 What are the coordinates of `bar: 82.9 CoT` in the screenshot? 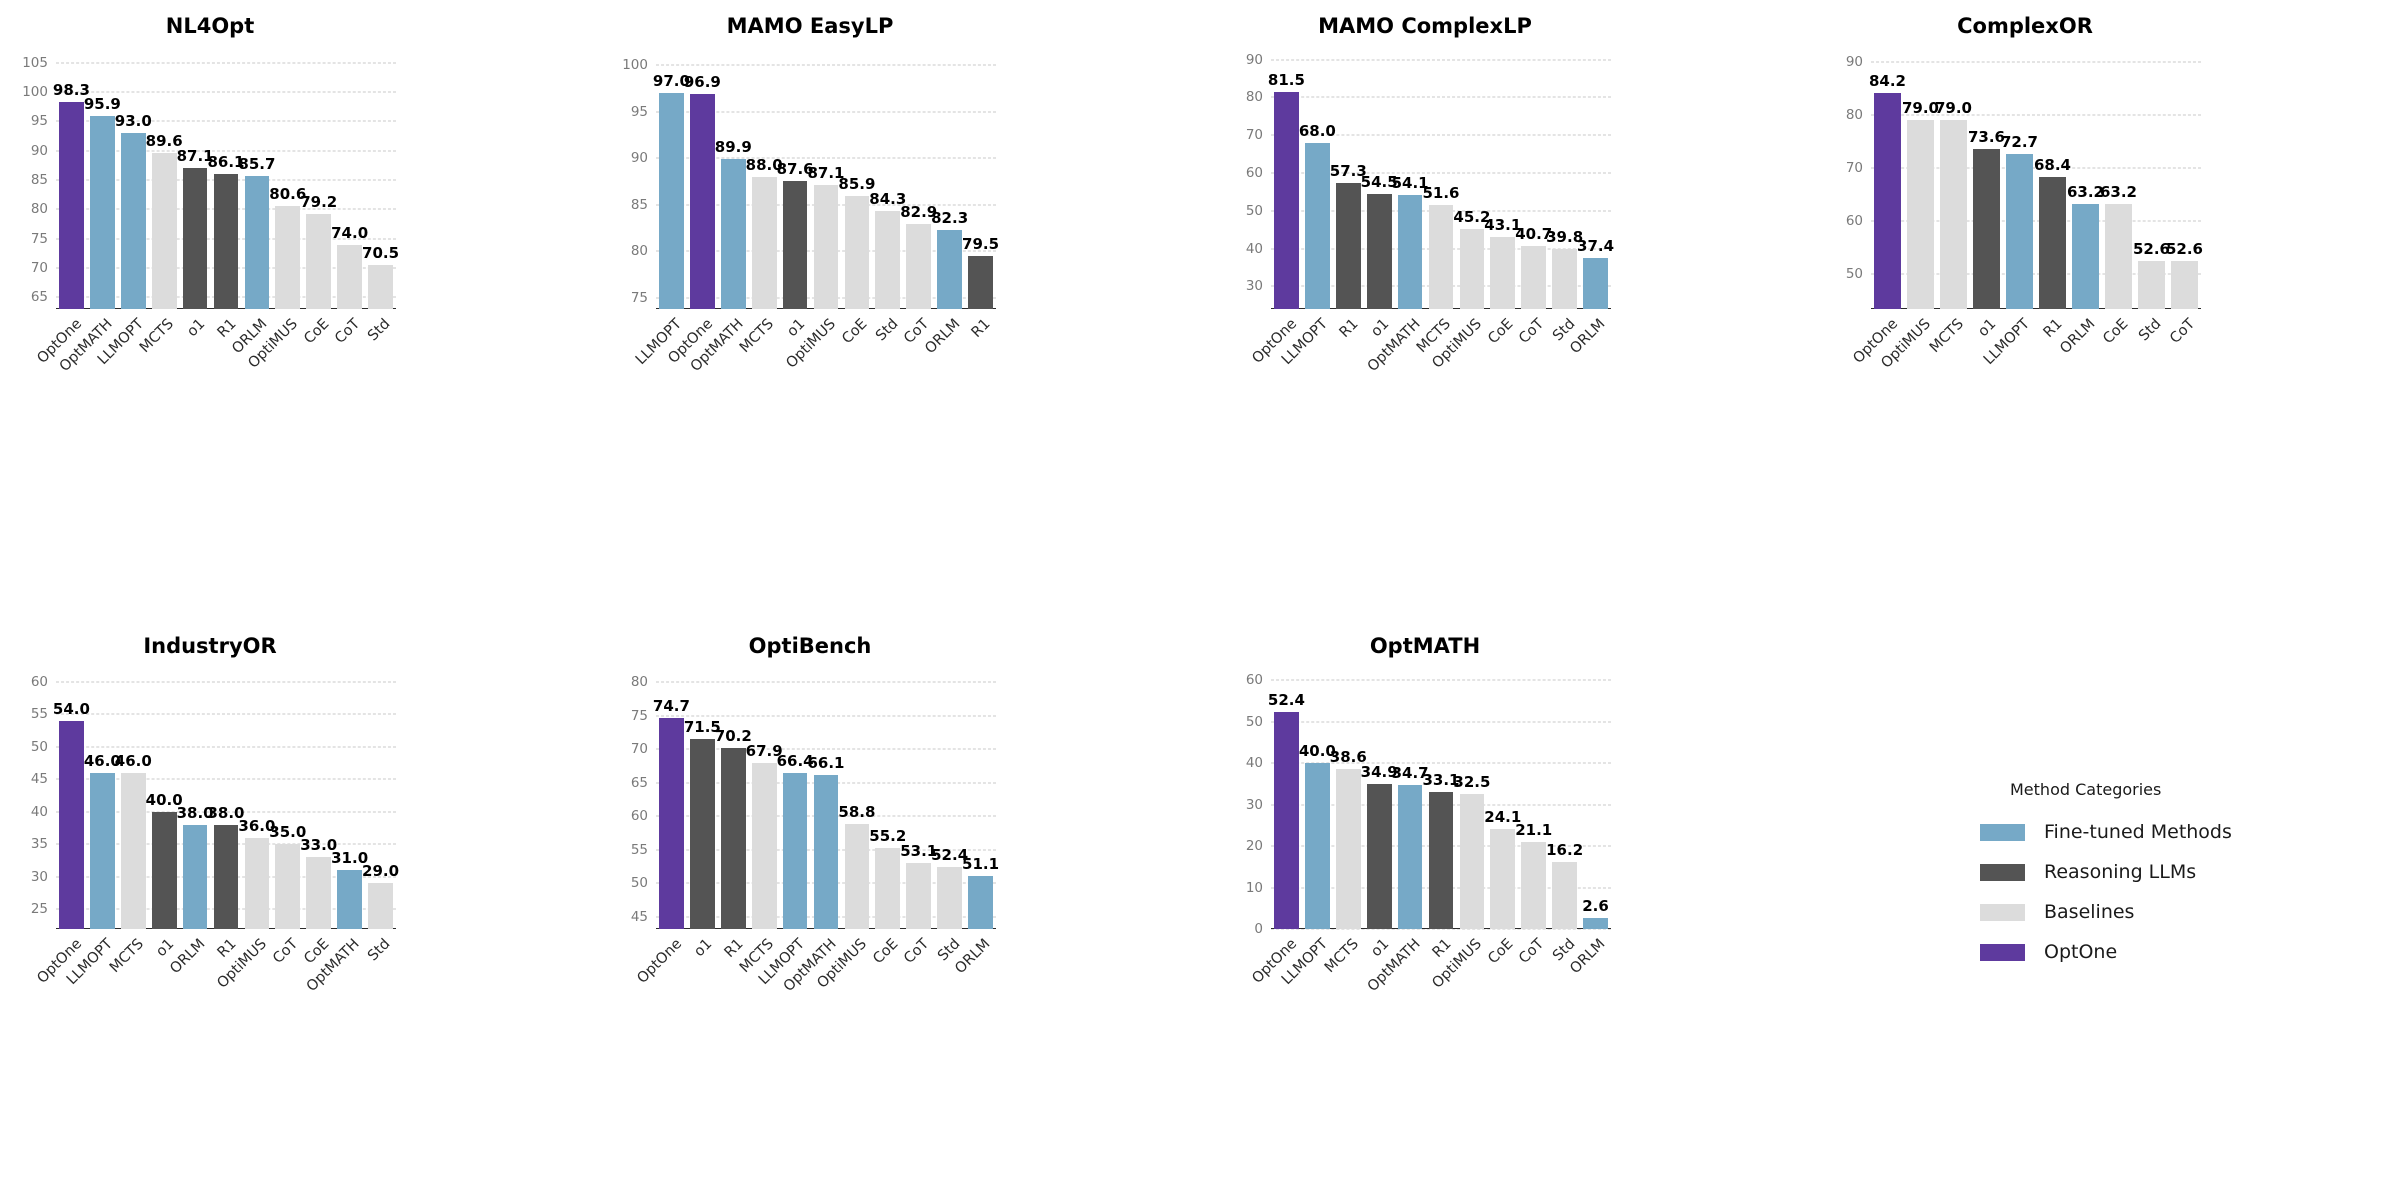 It's located at (918, 275).